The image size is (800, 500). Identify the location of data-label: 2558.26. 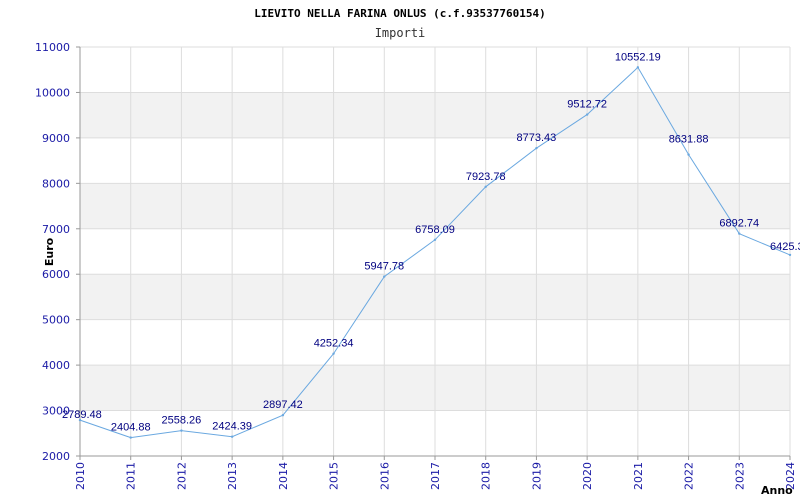
(182, 421).